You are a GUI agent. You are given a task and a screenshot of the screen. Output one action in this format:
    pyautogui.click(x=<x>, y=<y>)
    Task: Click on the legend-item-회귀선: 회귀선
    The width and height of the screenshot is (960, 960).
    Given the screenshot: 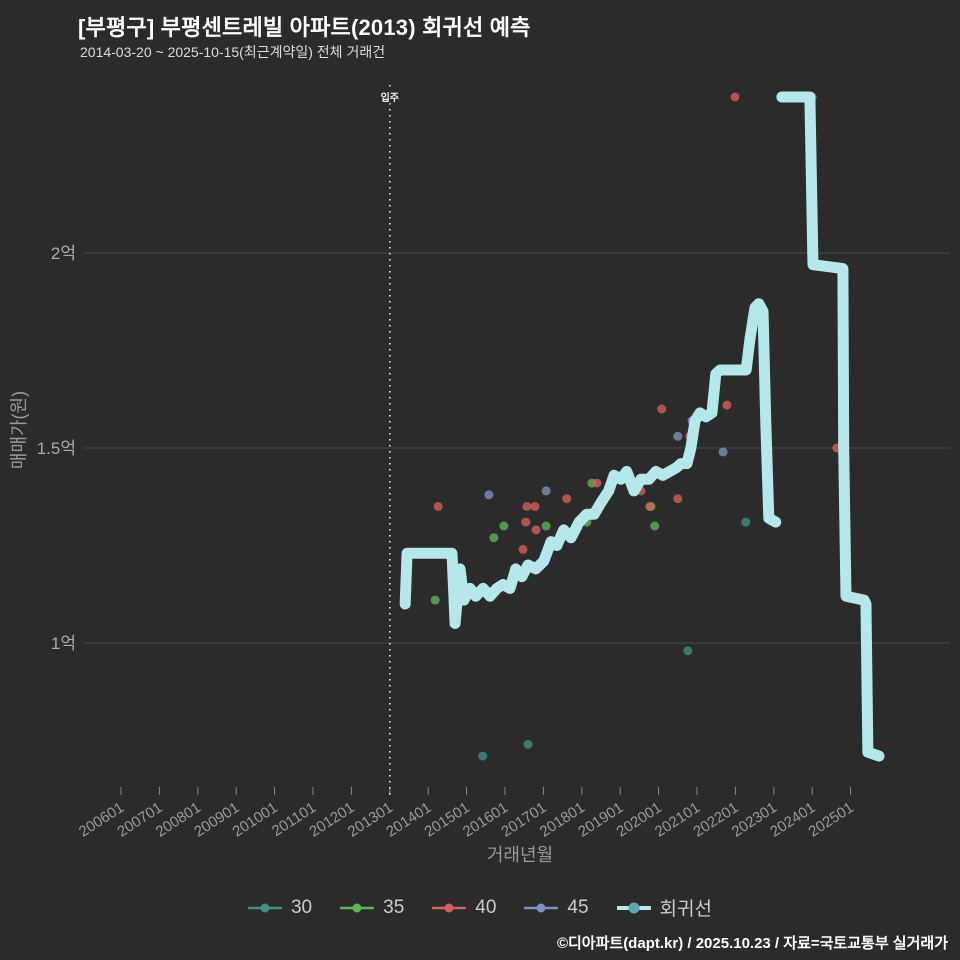 What is the action you would take?
    pyautogui.click(x=664, y=907)
    